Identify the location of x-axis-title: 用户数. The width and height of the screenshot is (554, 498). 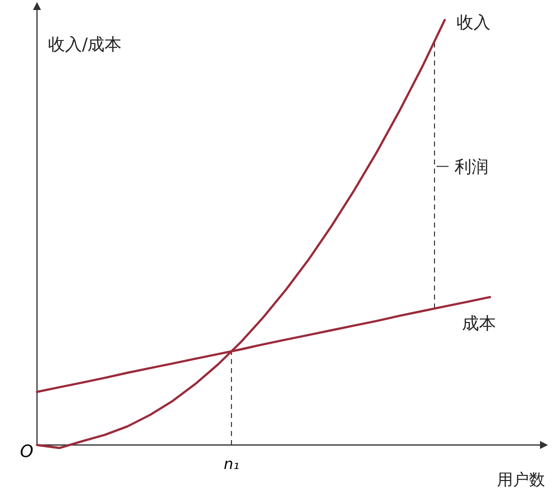
(521, 479).